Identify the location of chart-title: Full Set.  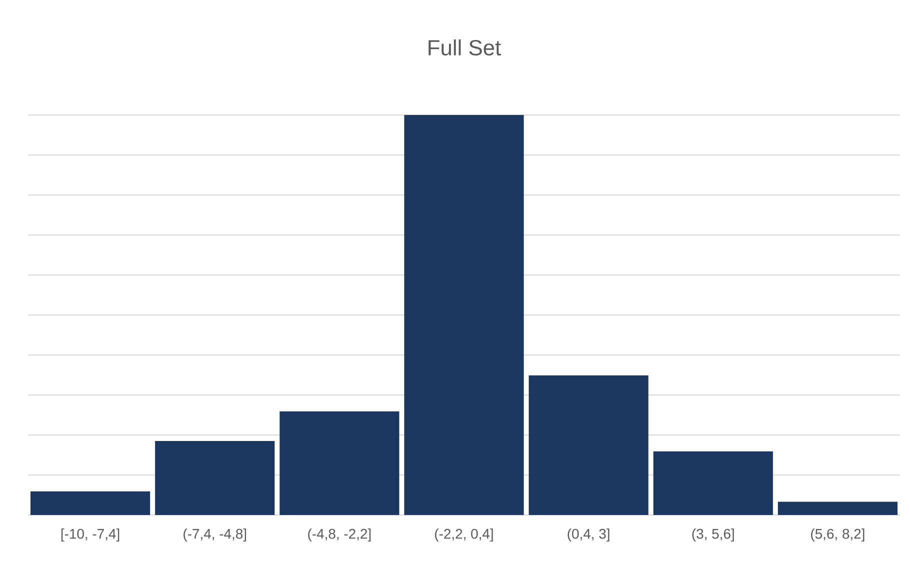
(464, 47).